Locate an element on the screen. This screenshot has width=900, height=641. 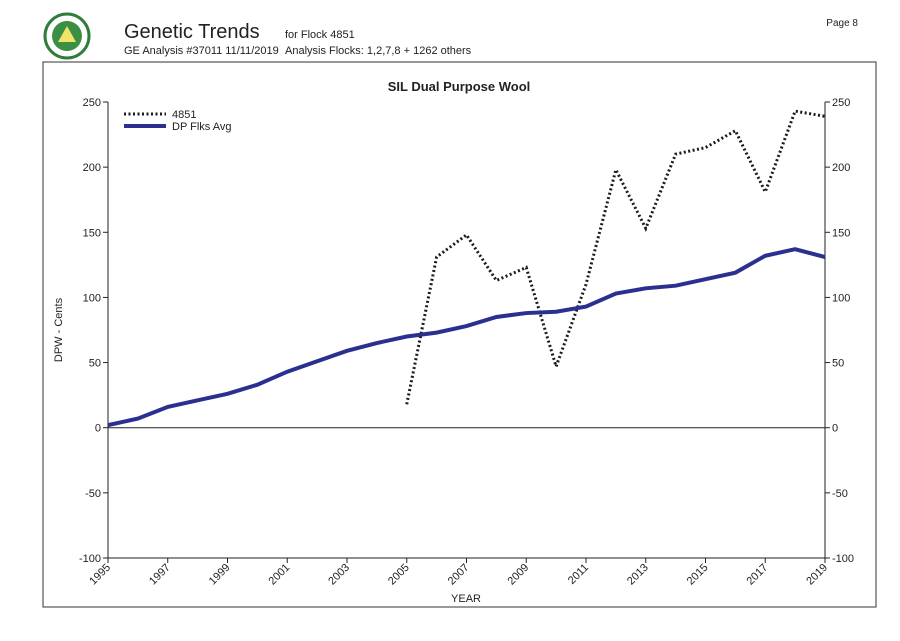
chart-title: SIL Dual Purpose Wool is located at coordinates (459, 86).